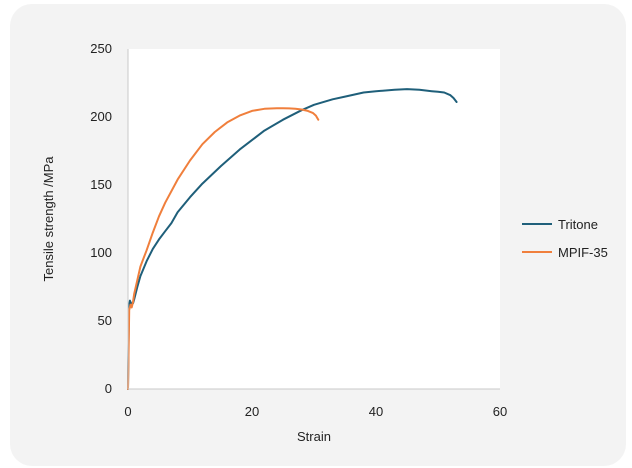 The height and width of the screenshot is (468, 632). What do you see at coordinates (314, 436) in the screenshot?
I see `x-axis-title: Strain` at bounding box center [314, 436].